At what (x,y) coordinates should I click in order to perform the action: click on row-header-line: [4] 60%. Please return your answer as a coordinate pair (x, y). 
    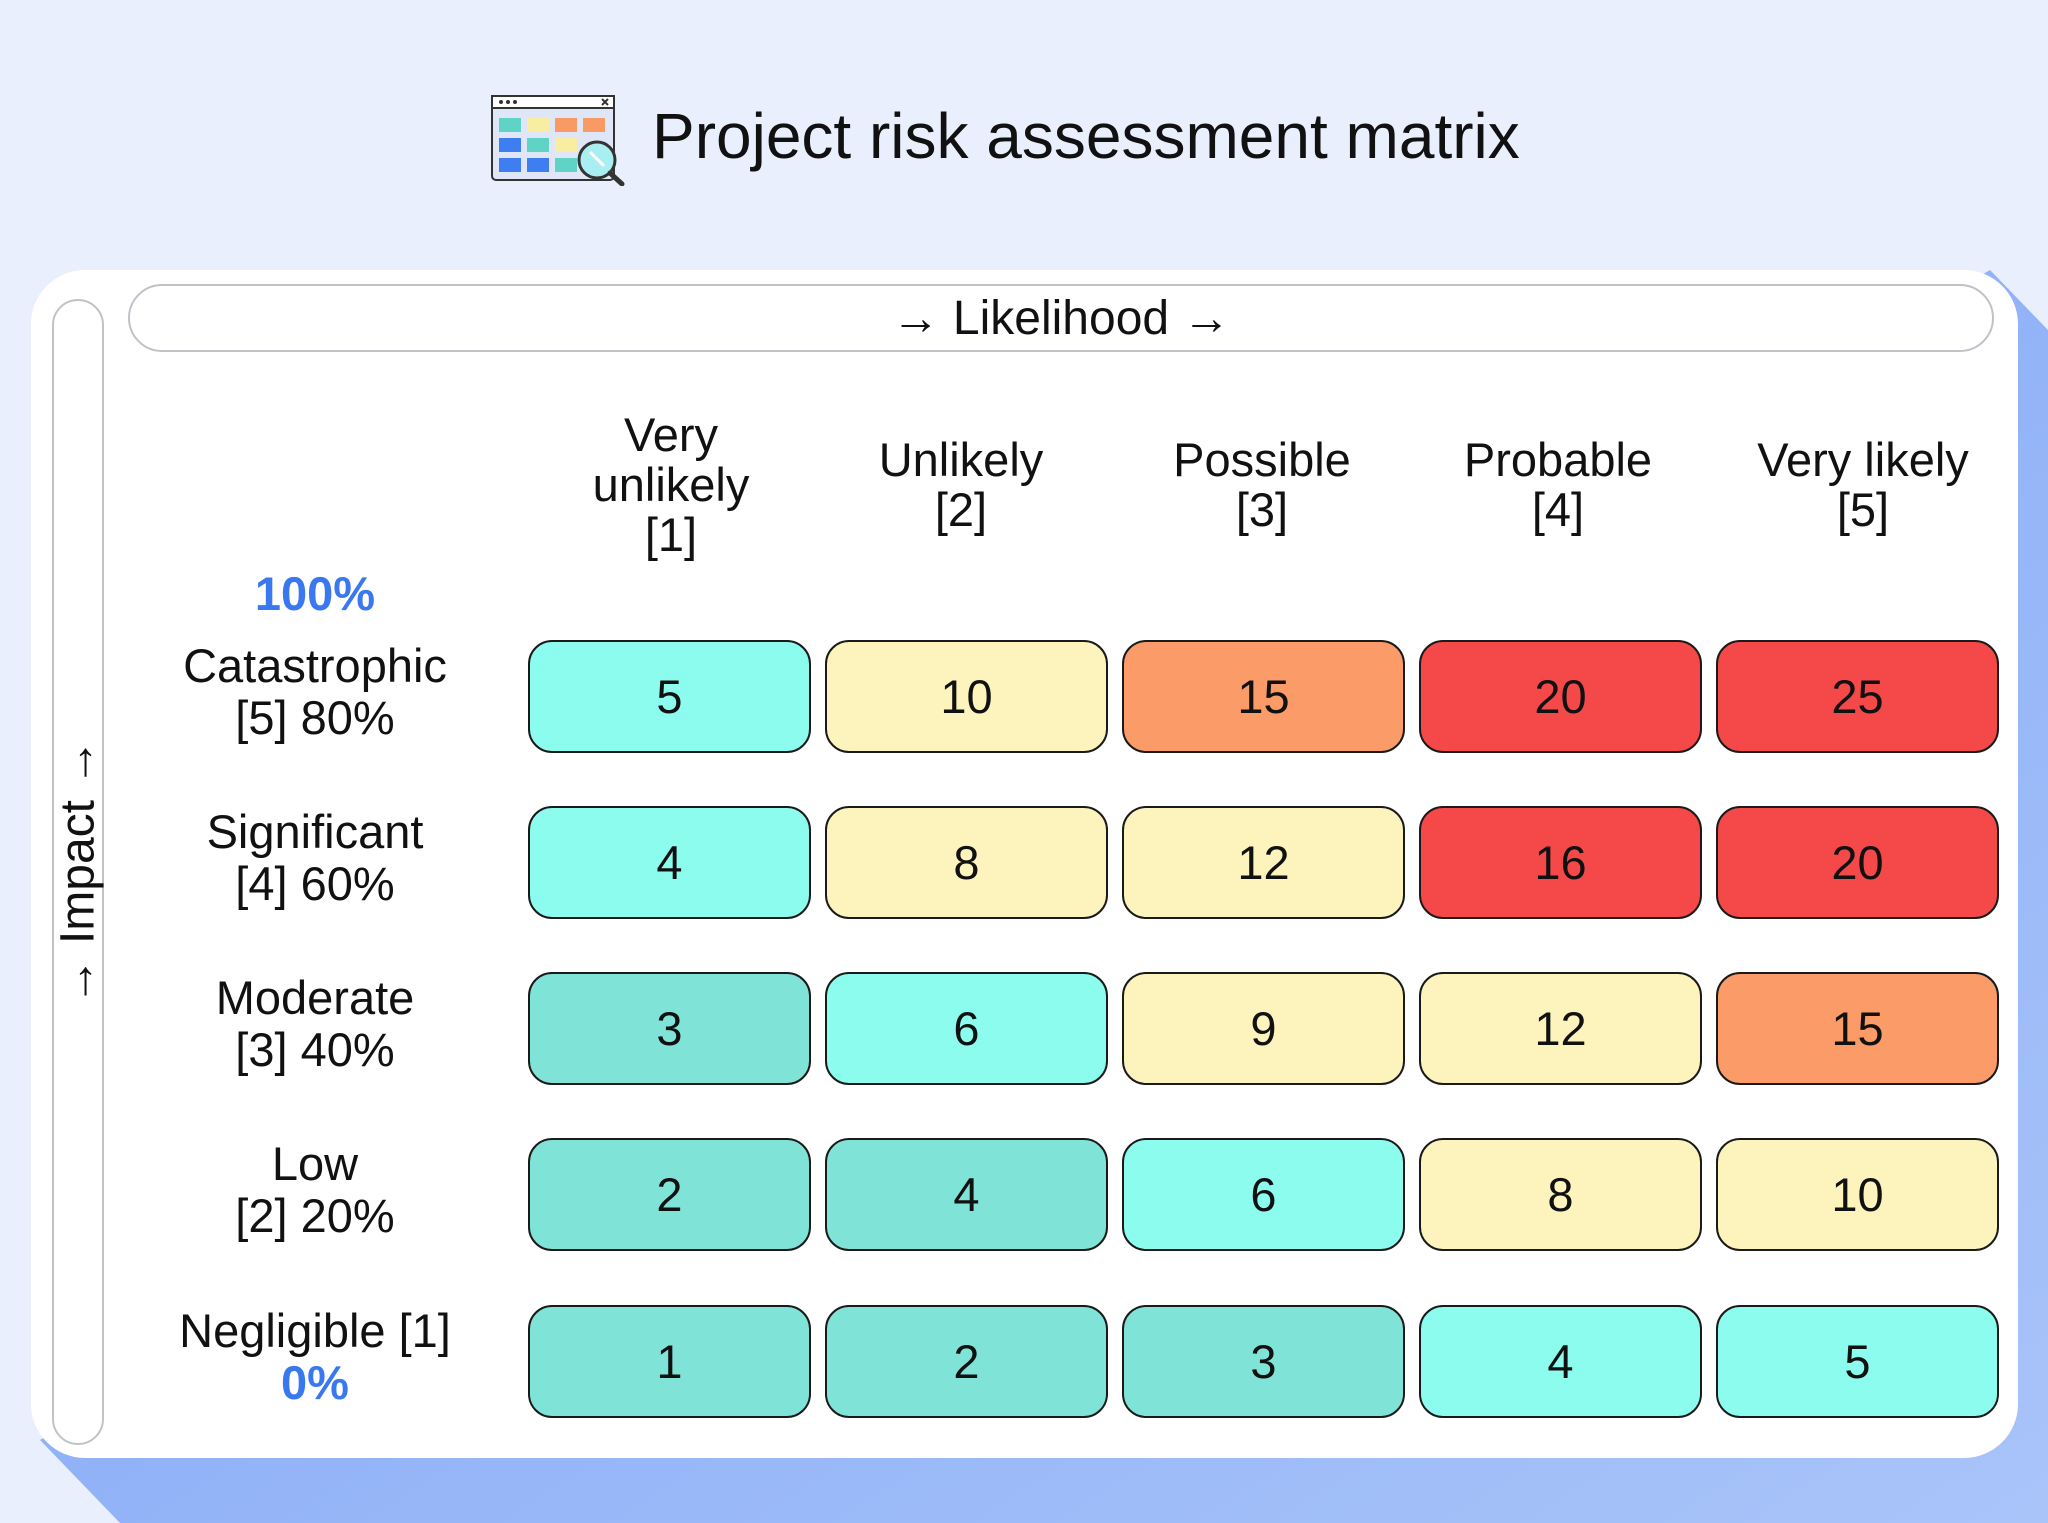
    Looking at the image, I should click on (315, 883).